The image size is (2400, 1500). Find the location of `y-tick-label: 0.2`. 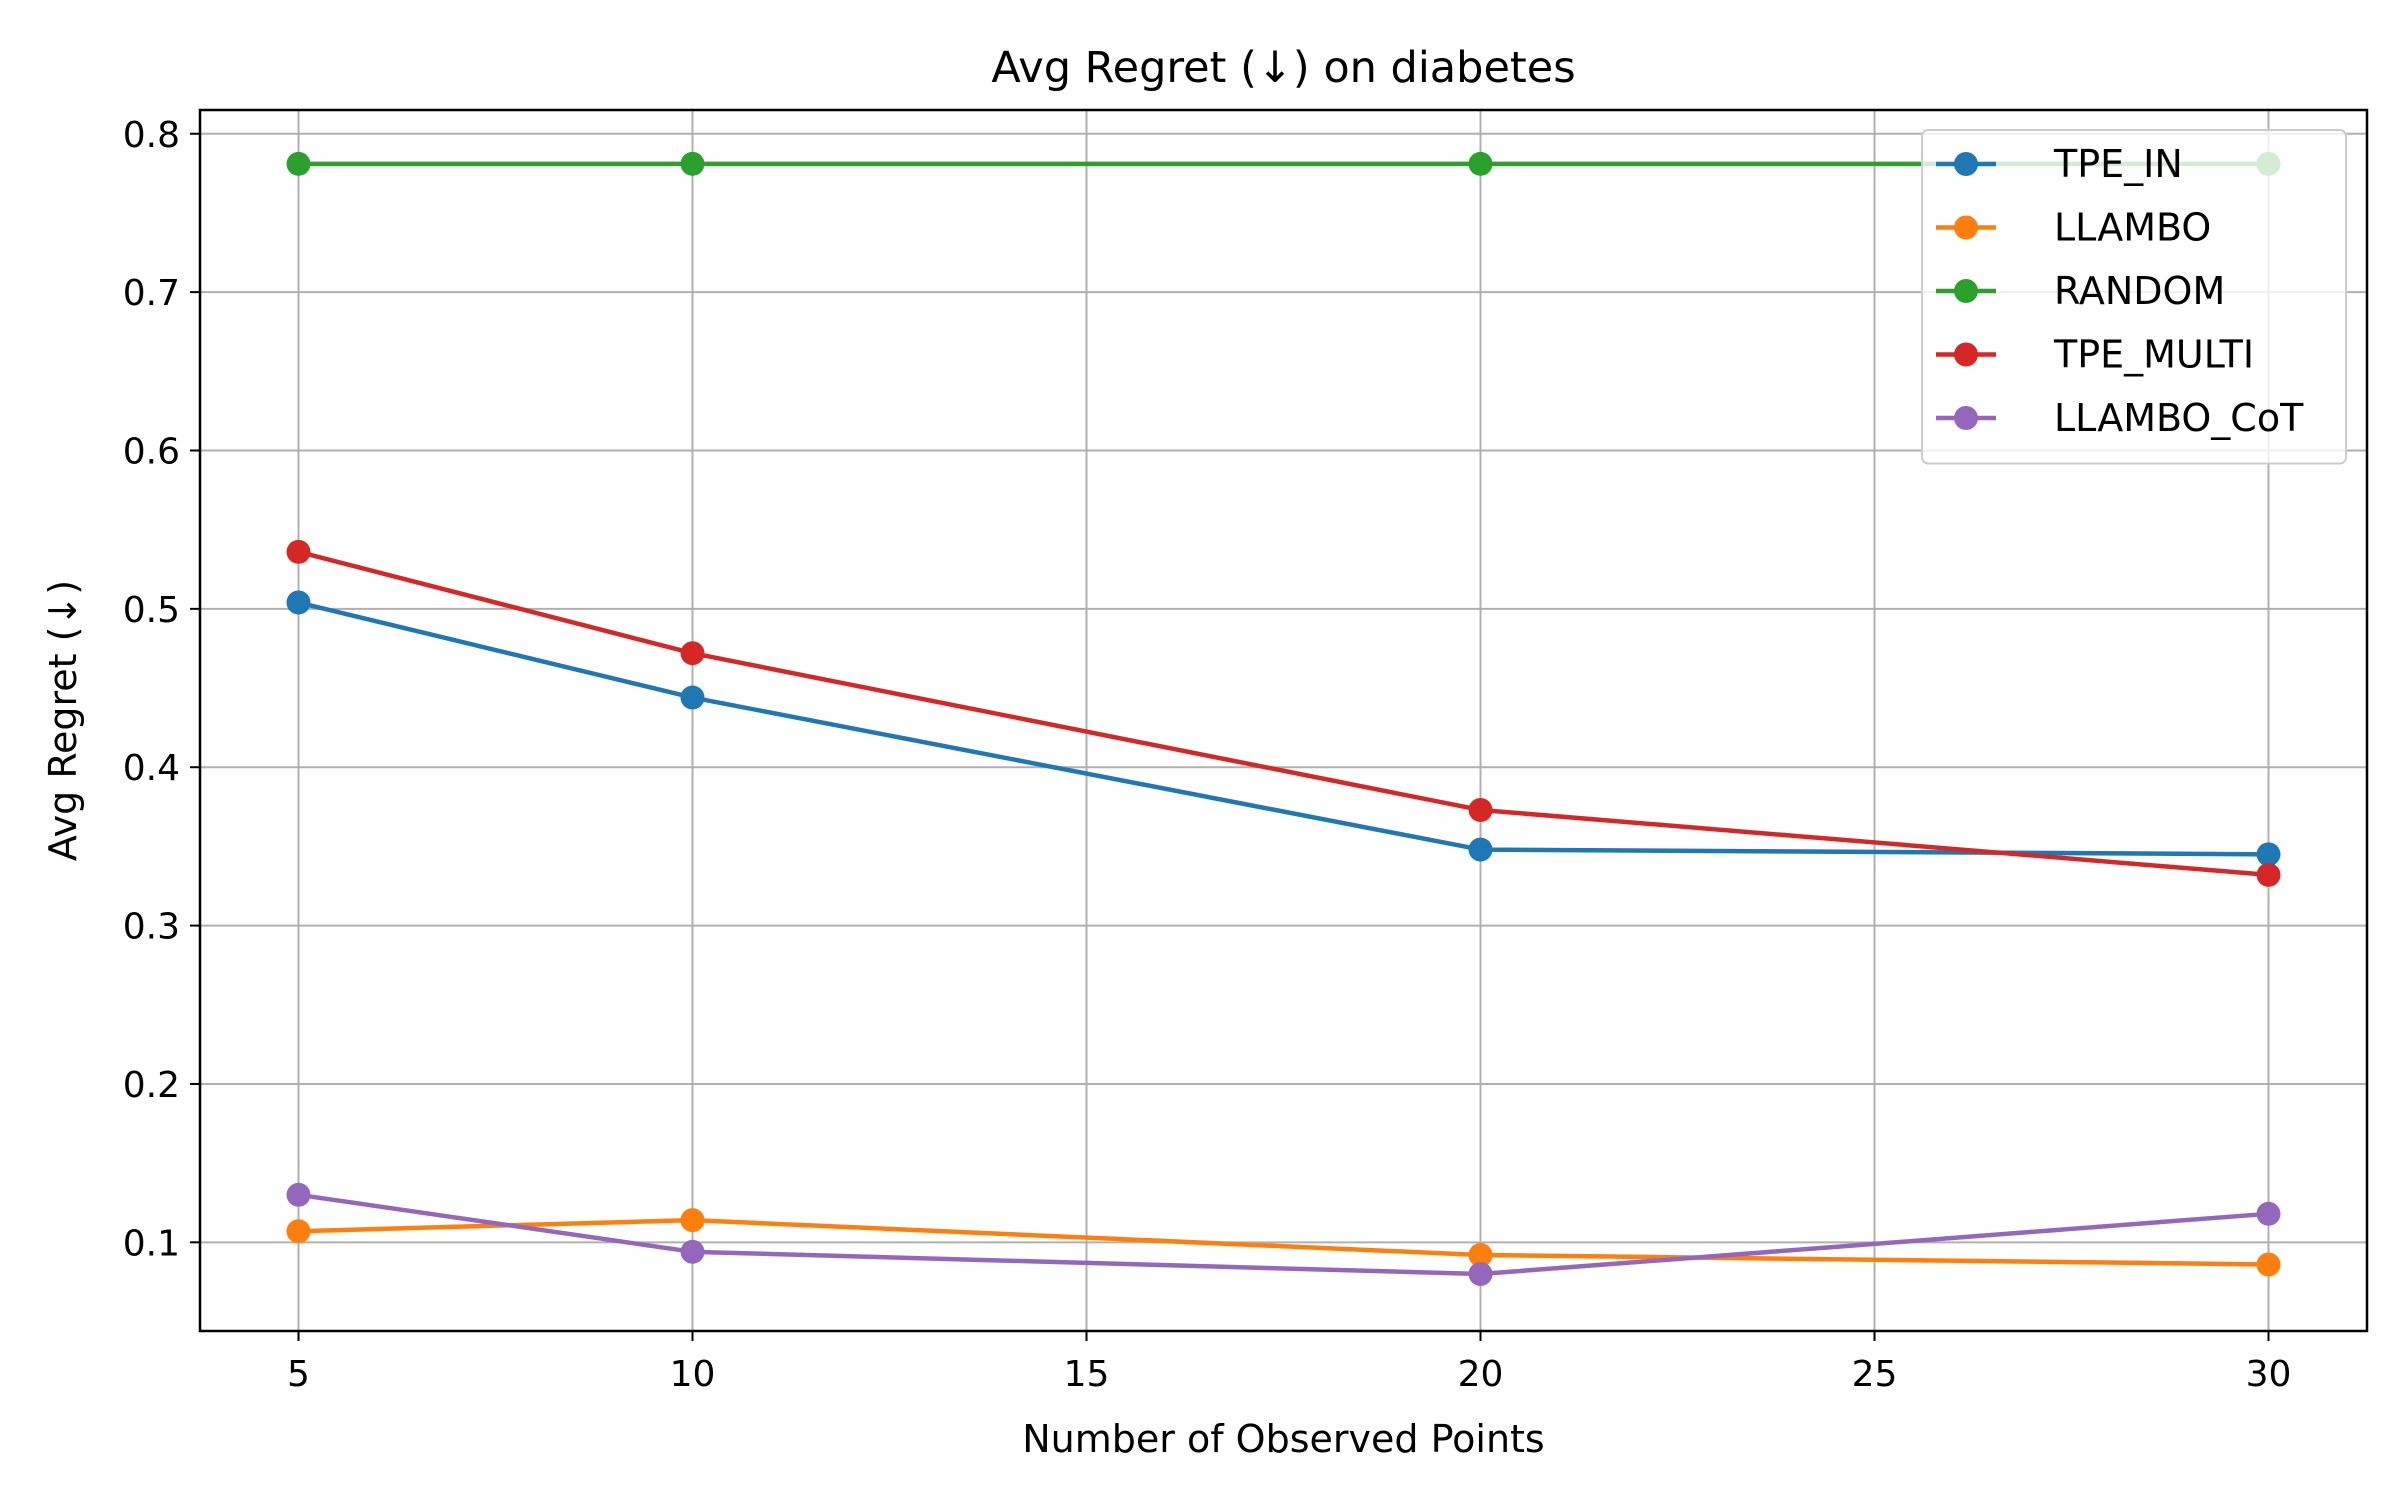

y-tick-label: 0.2 is located at coordinates (151, 1085).